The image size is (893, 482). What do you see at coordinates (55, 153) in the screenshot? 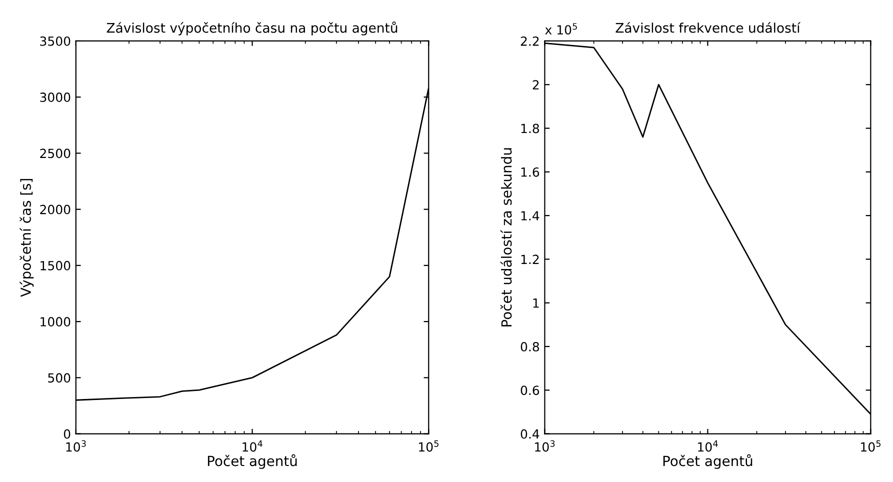
I see `y-tick-label: 2500` at bounding box center [55, 153].